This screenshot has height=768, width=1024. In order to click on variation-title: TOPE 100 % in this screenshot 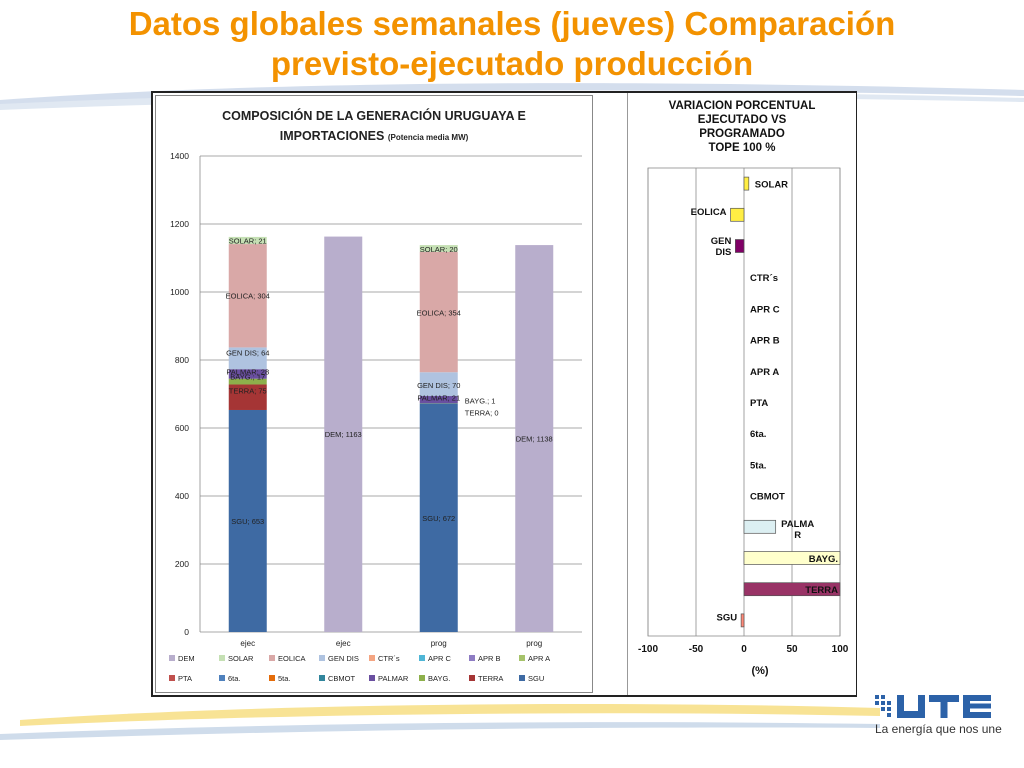, I will do `click(742, 148)`.